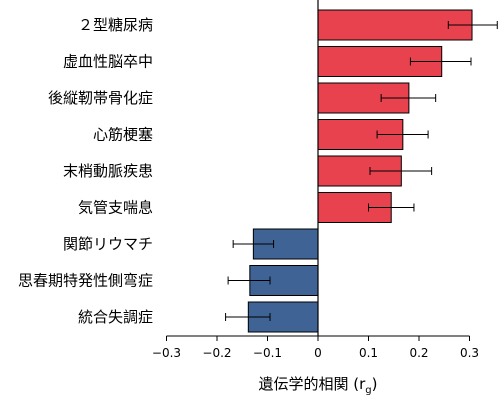 This screenshot has width=500, height=402. What do you see at coordinates (216, 353) in the screenshot?
I see `x-tick-label-1: −0.2` at bounding box center [216, 353].